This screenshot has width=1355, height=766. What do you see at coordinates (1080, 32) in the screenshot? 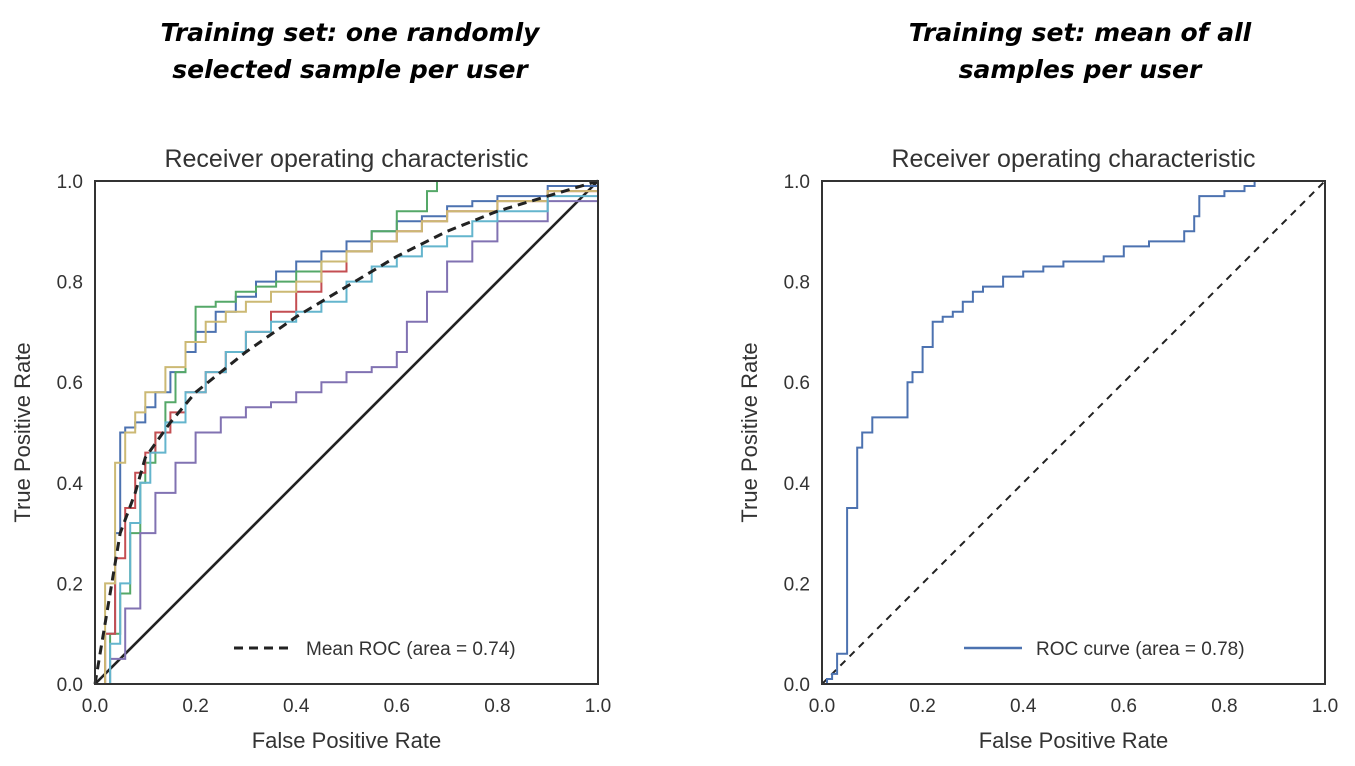
I see `heading-right-line-1: Training set: mean of all` at bounding box center [1080, 32].